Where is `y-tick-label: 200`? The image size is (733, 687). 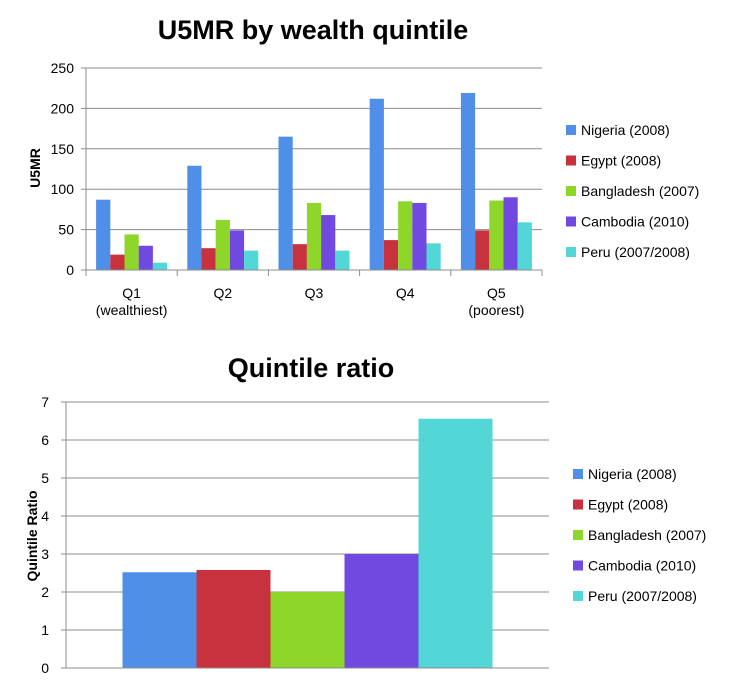 y-tick-label: 200 is located at coordinates (63, 108).